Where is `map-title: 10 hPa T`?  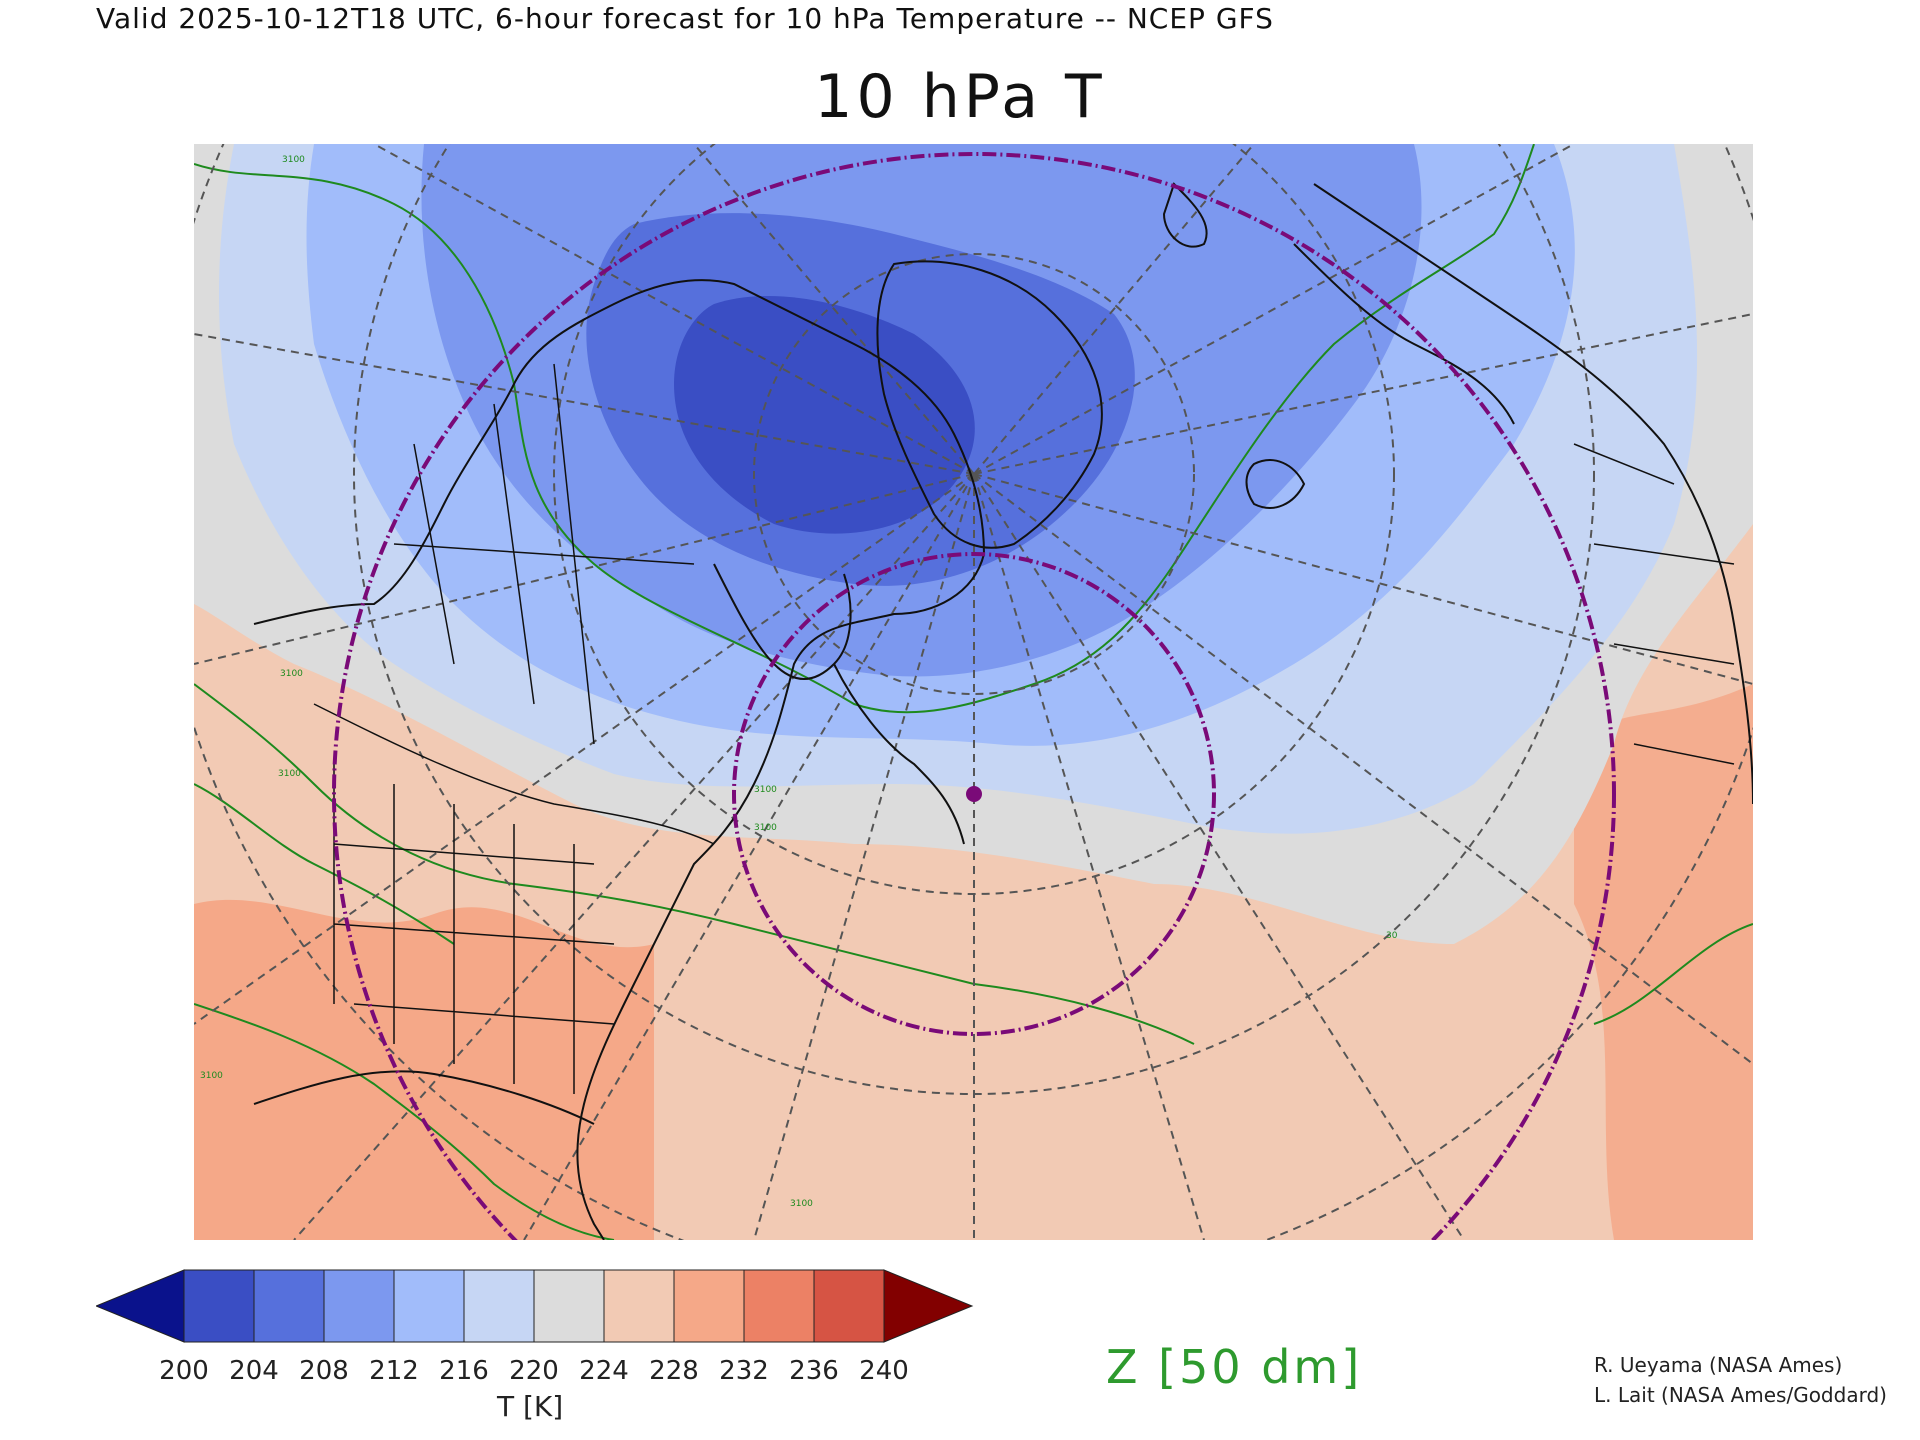
map-title: 10 hPa T is located at coordinates (960, 97).